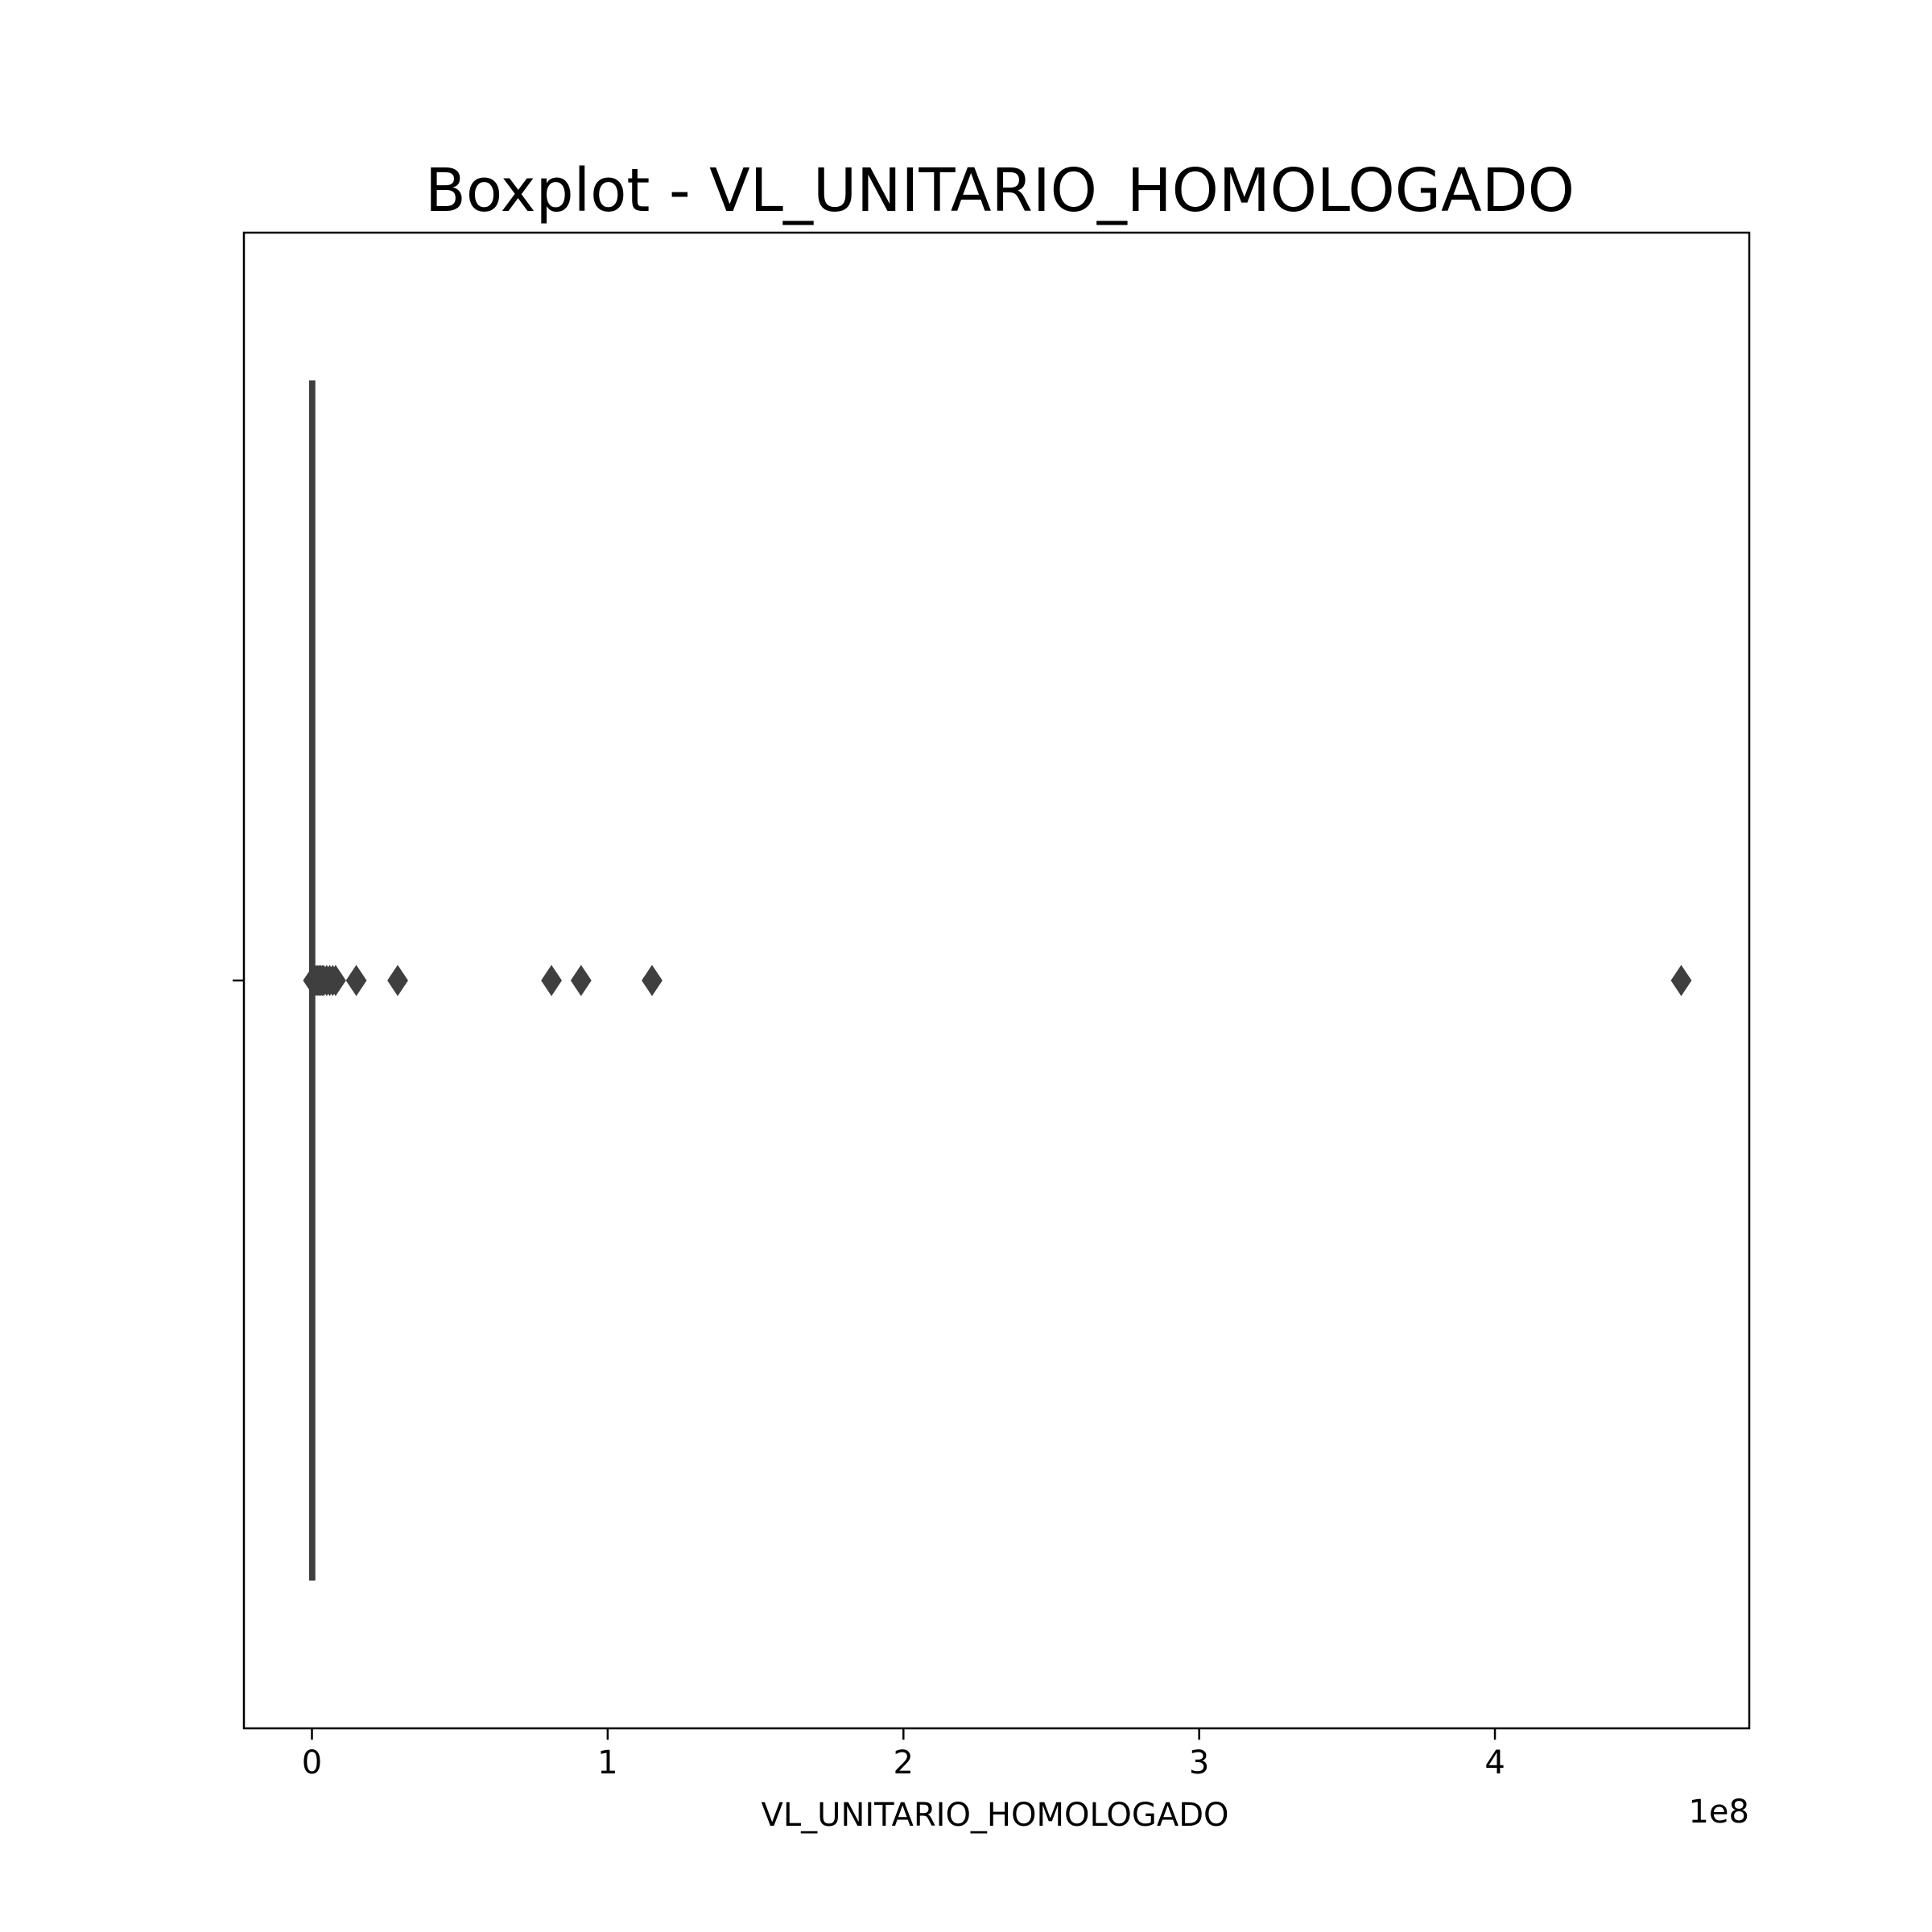 This screenshot has height=1932, width=1932. What do you see at coordinates (1718, 1812) in the screenshot?
I see `x-axis-offset-label: 1e8` at bounding box center [1718, 1812].